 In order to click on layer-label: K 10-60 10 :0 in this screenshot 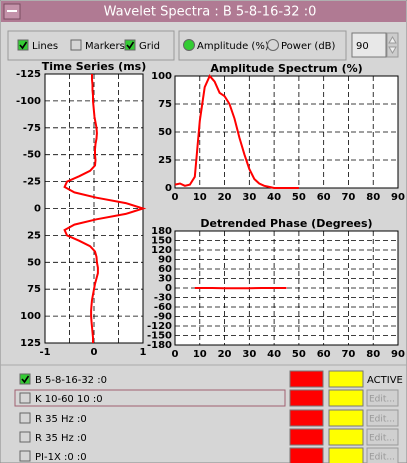, I will do `click(69, 399)`.